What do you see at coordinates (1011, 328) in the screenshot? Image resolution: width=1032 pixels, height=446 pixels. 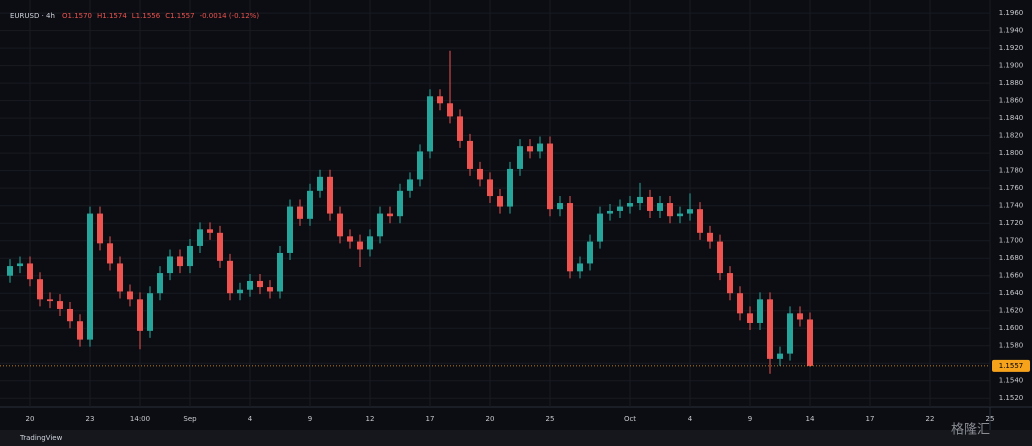 I see `y-tick-label: 1.1600` at bounding box center [1011, 328].